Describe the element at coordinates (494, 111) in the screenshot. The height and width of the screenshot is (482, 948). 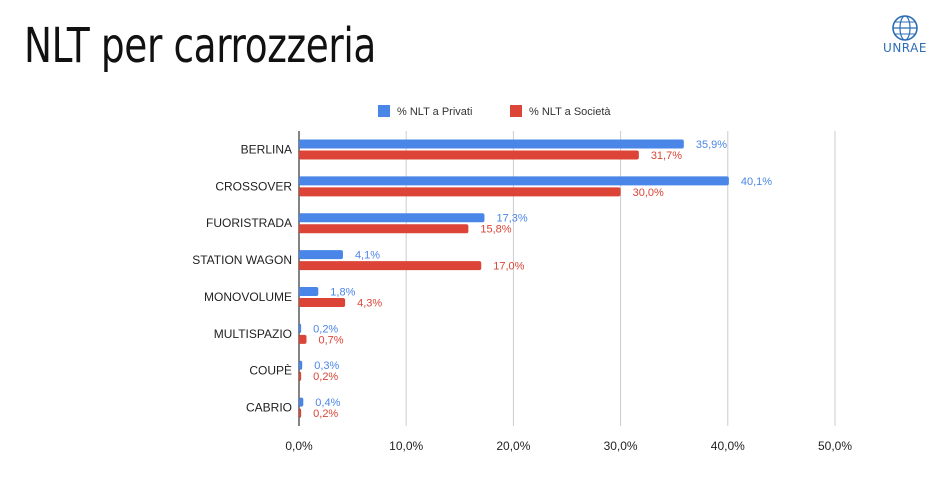
I see `chart-legend: % NLT a Privati % NLT a Società` at that location.